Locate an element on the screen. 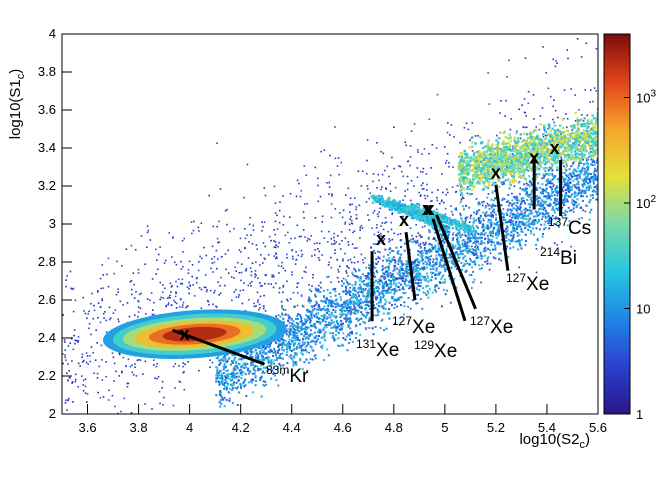 Image resolution: width=666 pixels, height=481 pixels. colorbar-tick-label: 10 is located at coordinates (643, 309).